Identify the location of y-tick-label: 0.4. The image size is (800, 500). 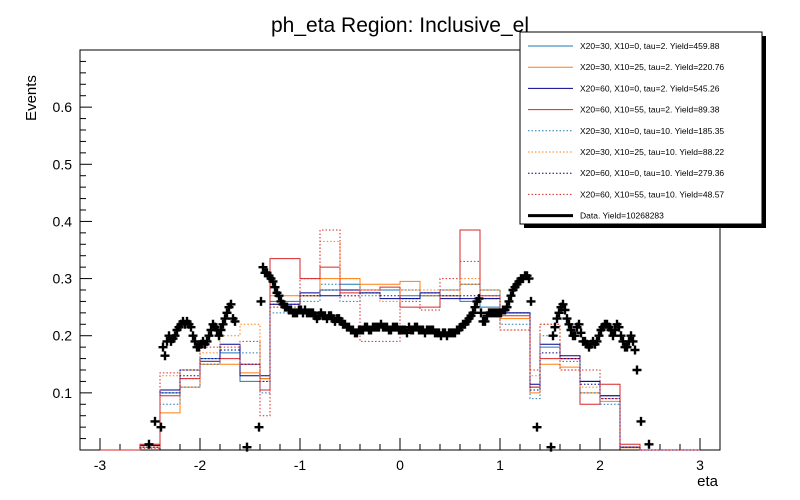
(63, 221).